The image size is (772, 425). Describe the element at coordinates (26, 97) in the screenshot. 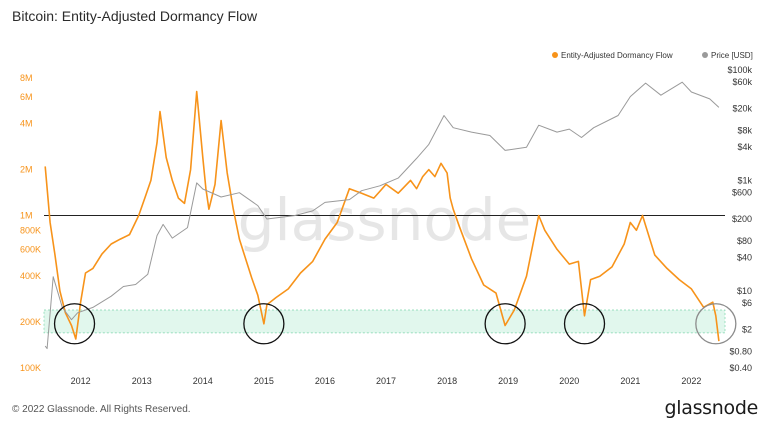

I see `y-left-tick-label: 6M` at that location.